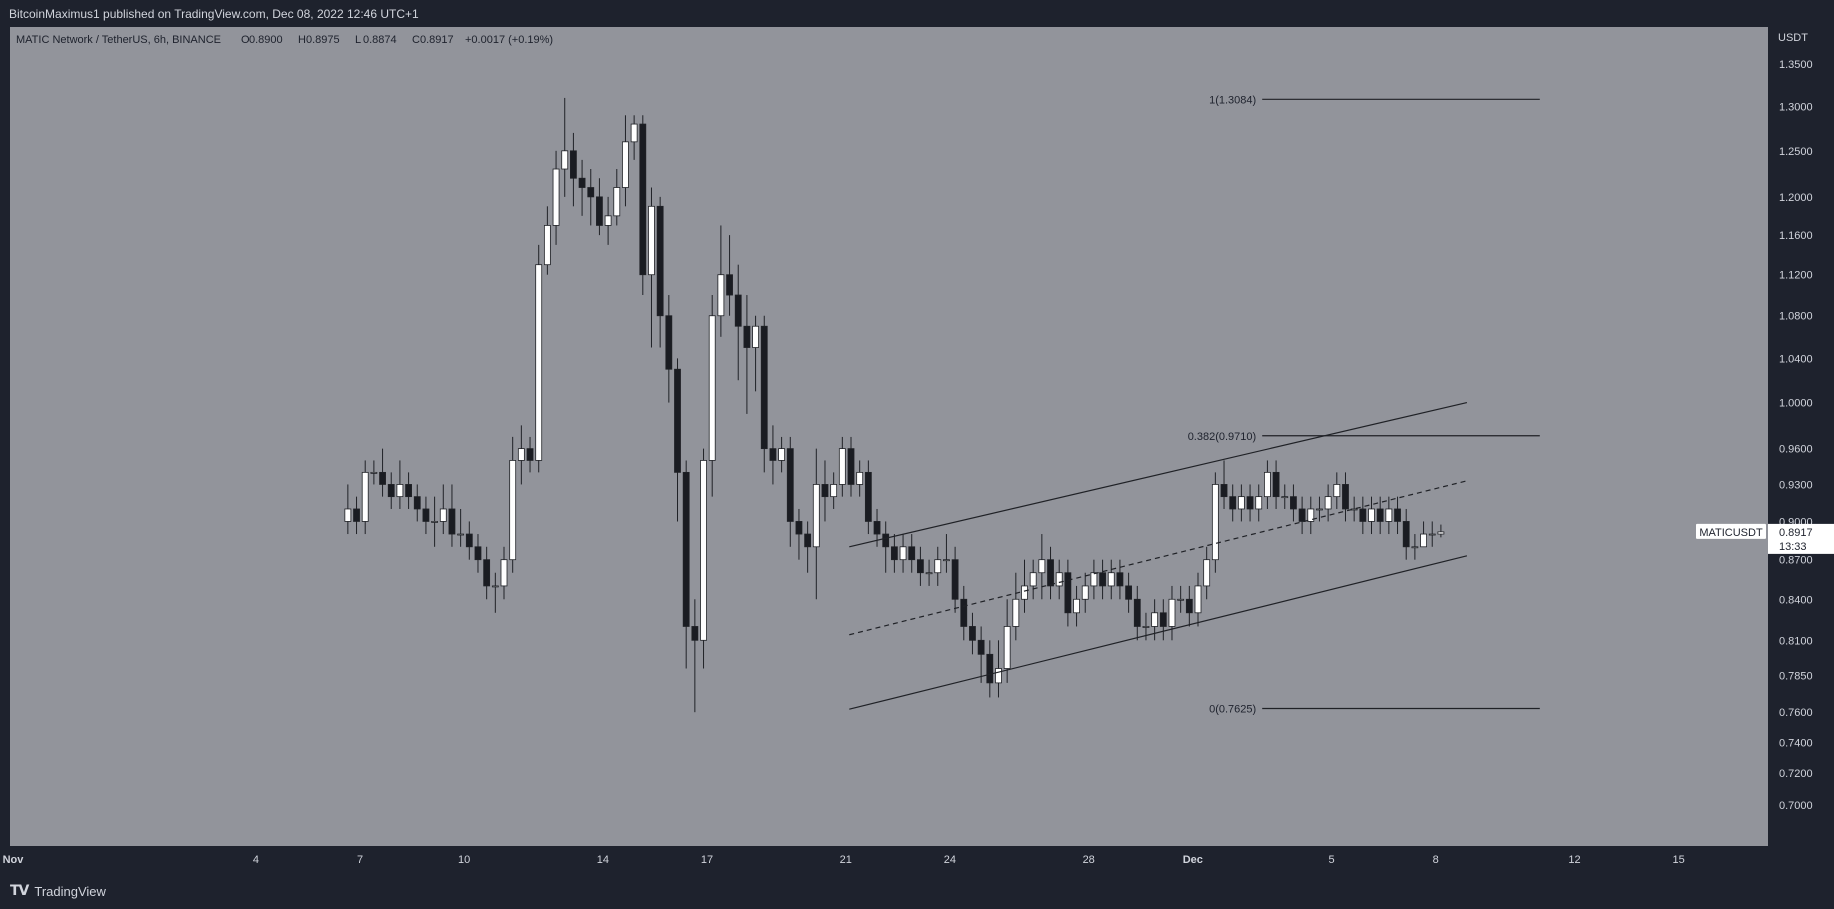  Describe the element at coordinates (58, 891) in the screenshot. I see `tradingview-brand: TV TradingView` at that location.